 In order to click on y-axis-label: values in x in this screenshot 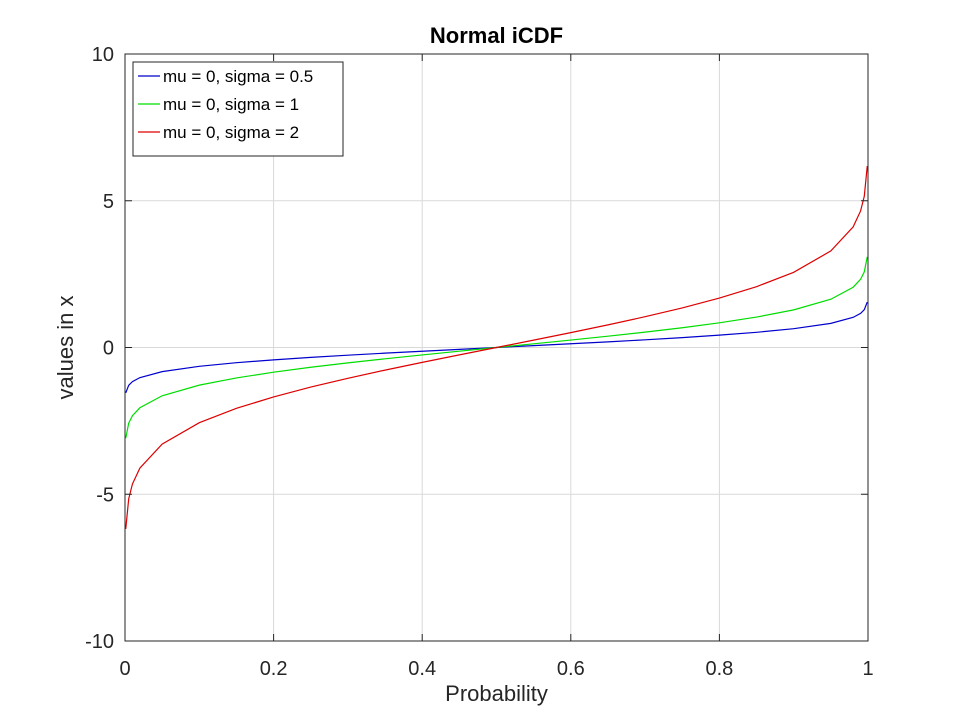, I will do `click(65, 348)`.